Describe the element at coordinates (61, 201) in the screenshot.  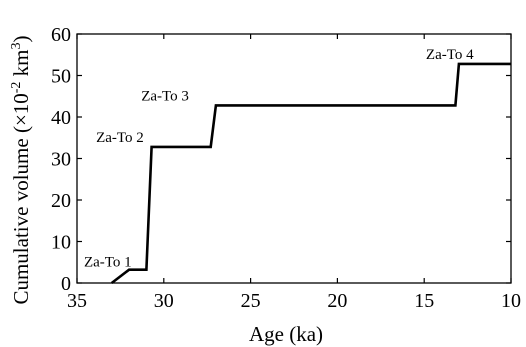
I see `y-tick-label: 20` at that location.